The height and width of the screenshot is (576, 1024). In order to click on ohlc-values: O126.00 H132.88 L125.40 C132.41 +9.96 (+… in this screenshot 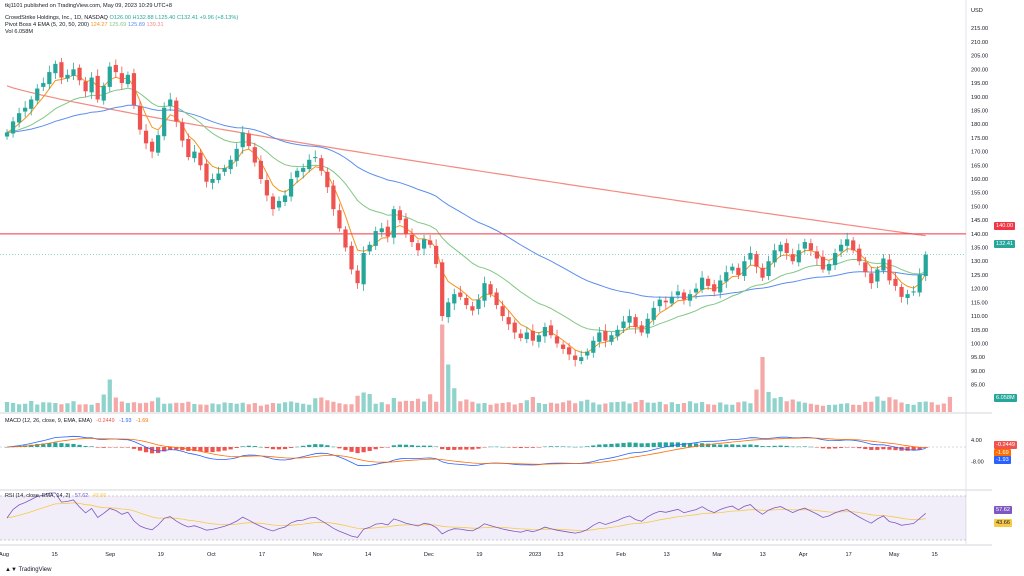, I will do `click(174, 18)`.